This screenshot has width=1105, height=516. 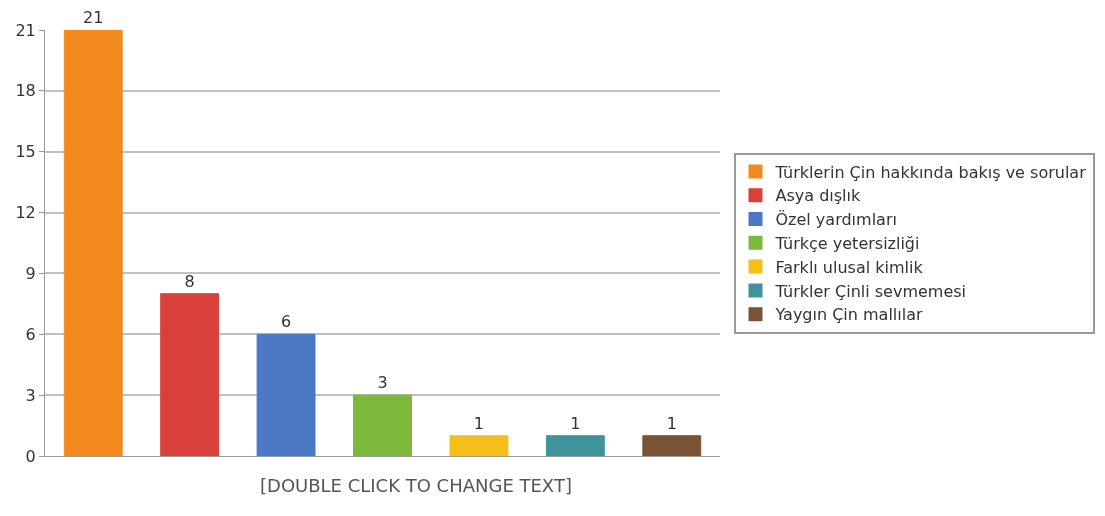 What do you see at coordinates (849, 267) in the screenshot?
I see `legend-label: Farklı ulusal kimlik` at bounding box center [849, 267].